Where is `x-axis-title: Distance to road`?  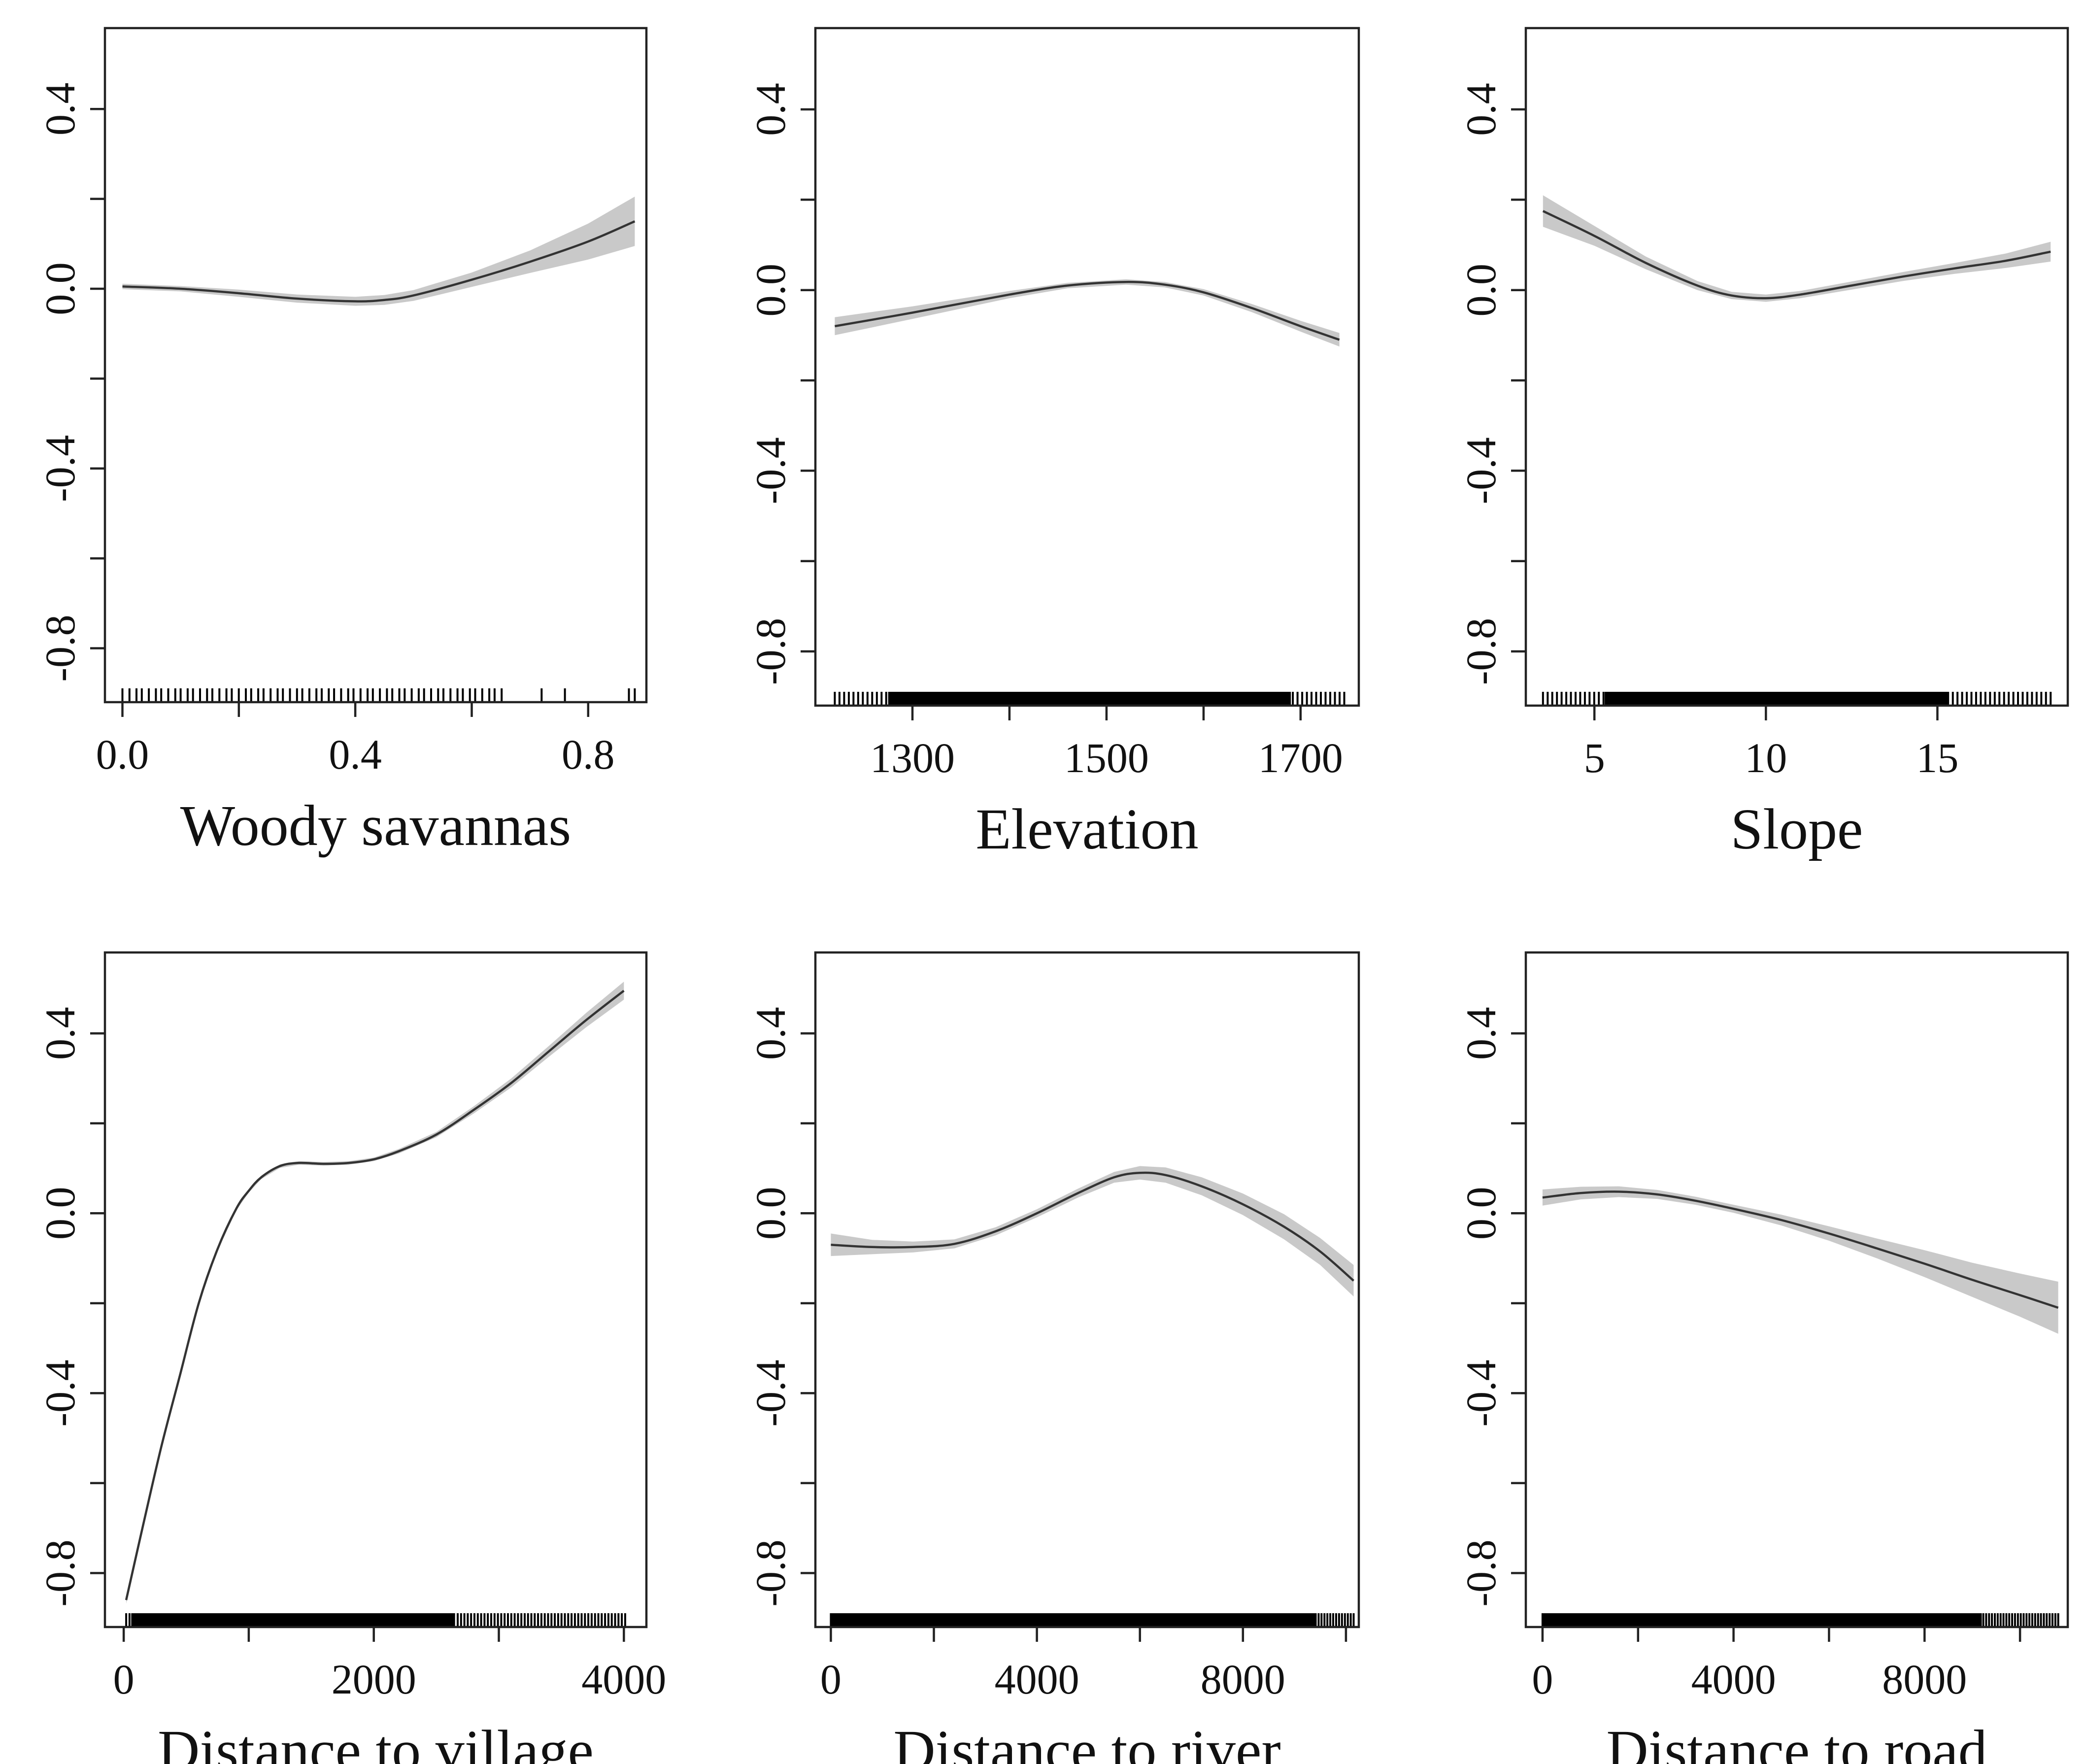 x-axis-title: Distance to road is located at coordinates (1796, 1741).